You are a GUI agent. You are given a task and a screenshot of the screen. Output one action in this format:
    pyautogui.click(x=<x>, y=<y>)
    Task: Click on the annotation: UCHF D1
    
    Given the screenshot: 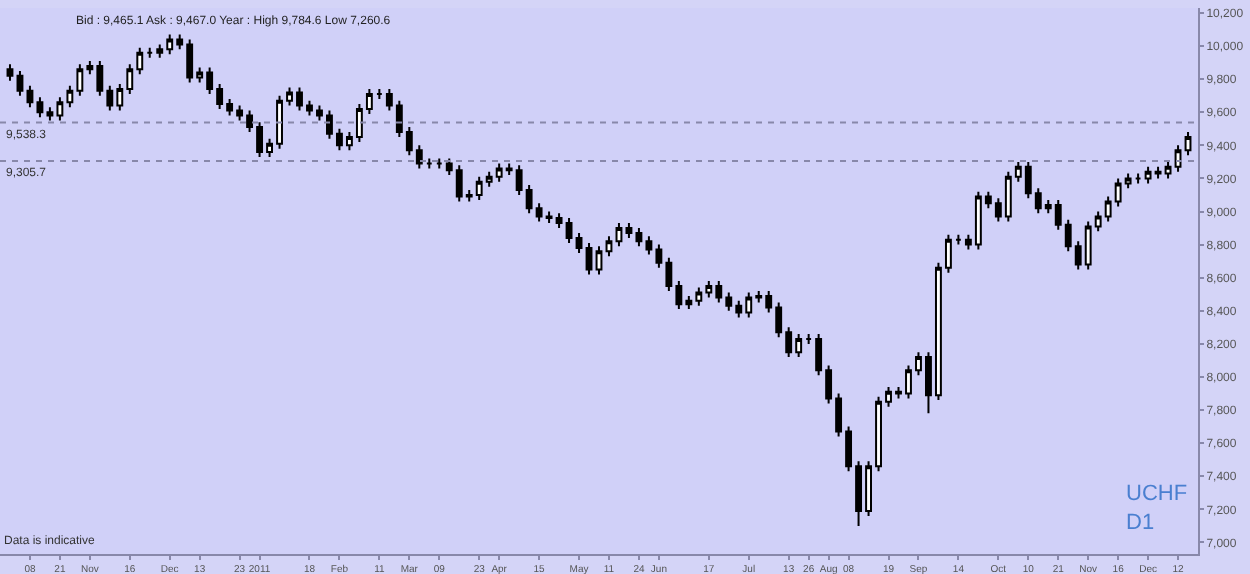 What is the action you would take?
    pyautogui.click(x=1157, y=508)
    